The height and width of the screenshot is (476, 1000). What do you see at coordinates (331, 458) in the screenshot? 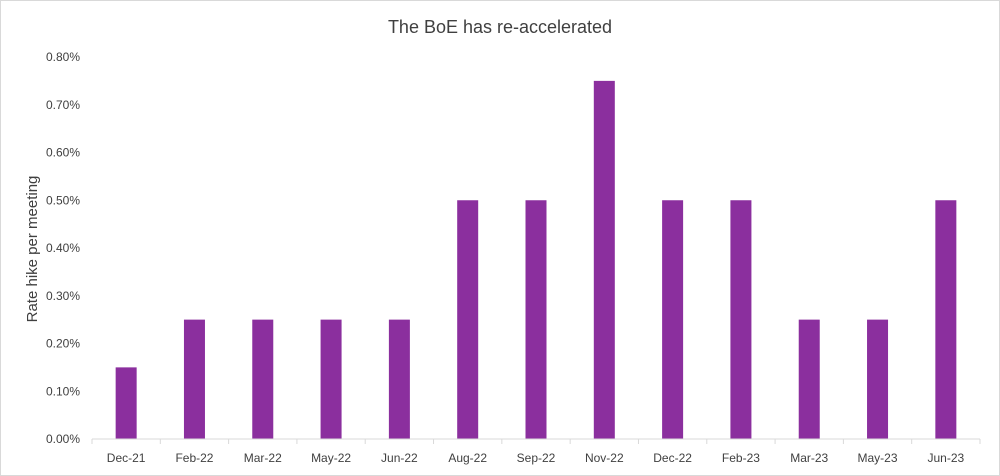
I see `x-tick-label: May-22` at bounding box center [331, 458].